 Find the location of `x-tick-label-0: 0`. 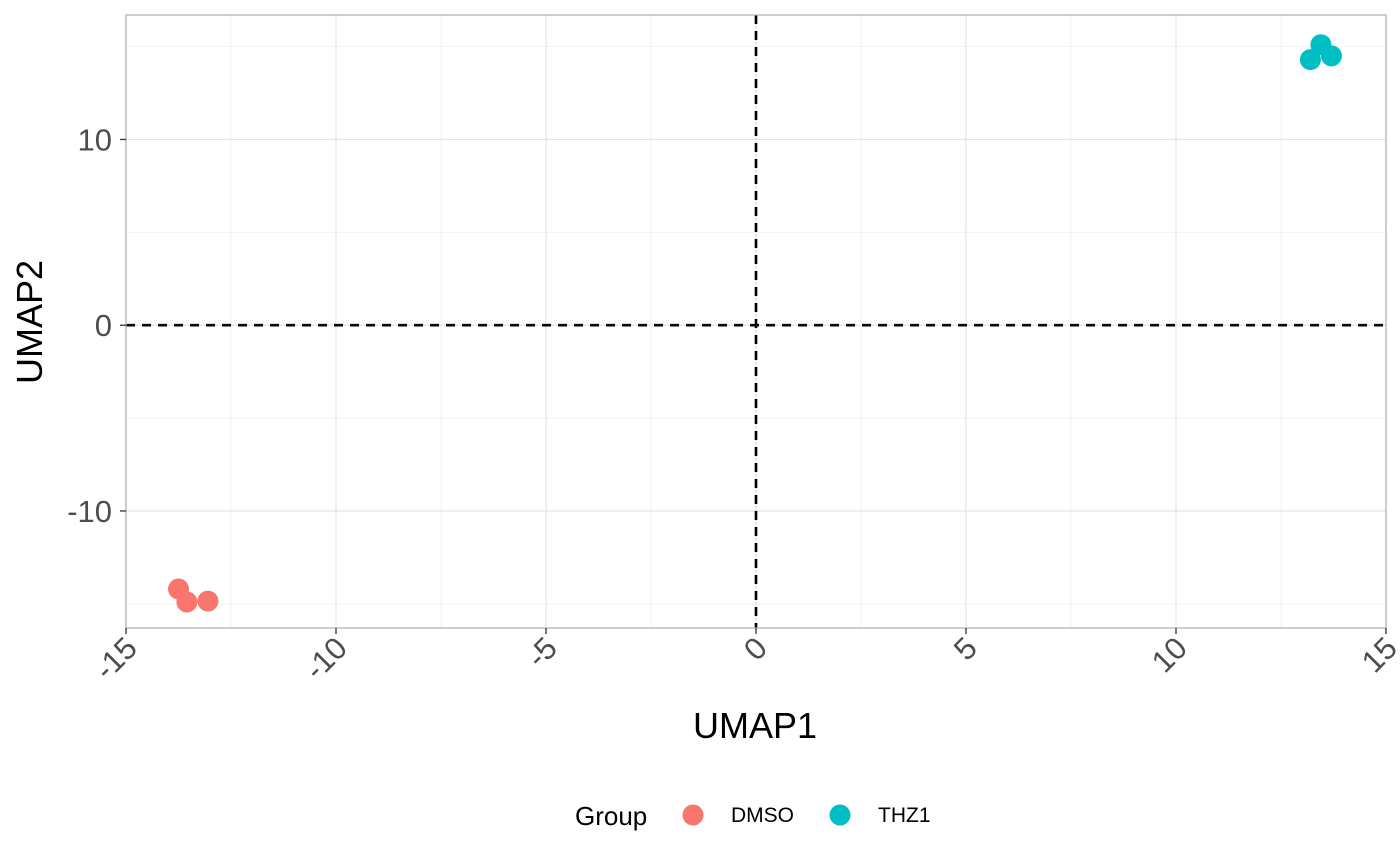

x-tick-label-0: 0 is located at coordinates (755, 648).